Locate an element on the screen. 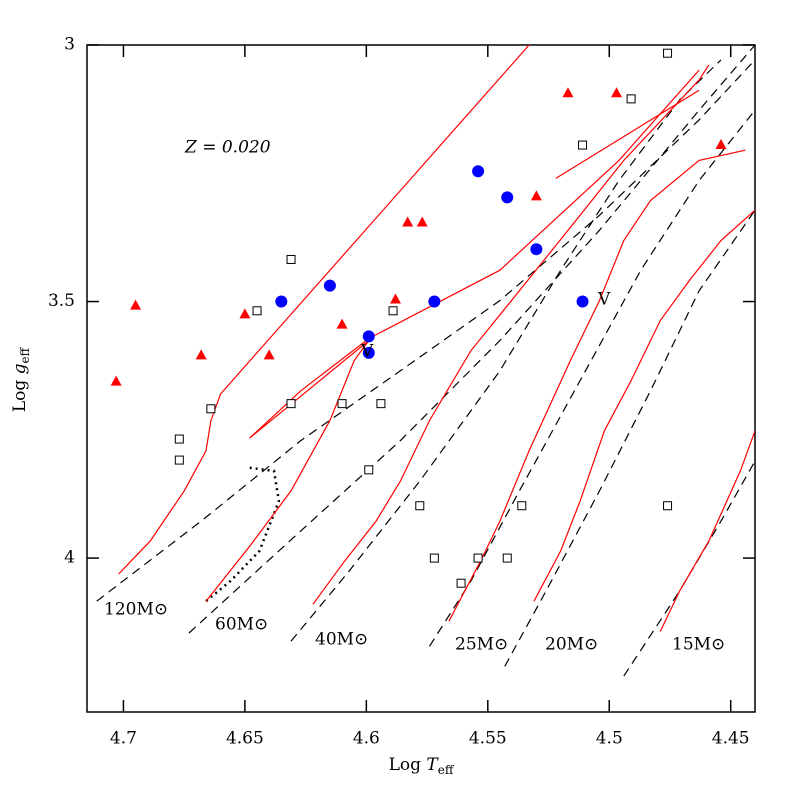  y-tick-label: 4 is located at coordinates (69, 558).